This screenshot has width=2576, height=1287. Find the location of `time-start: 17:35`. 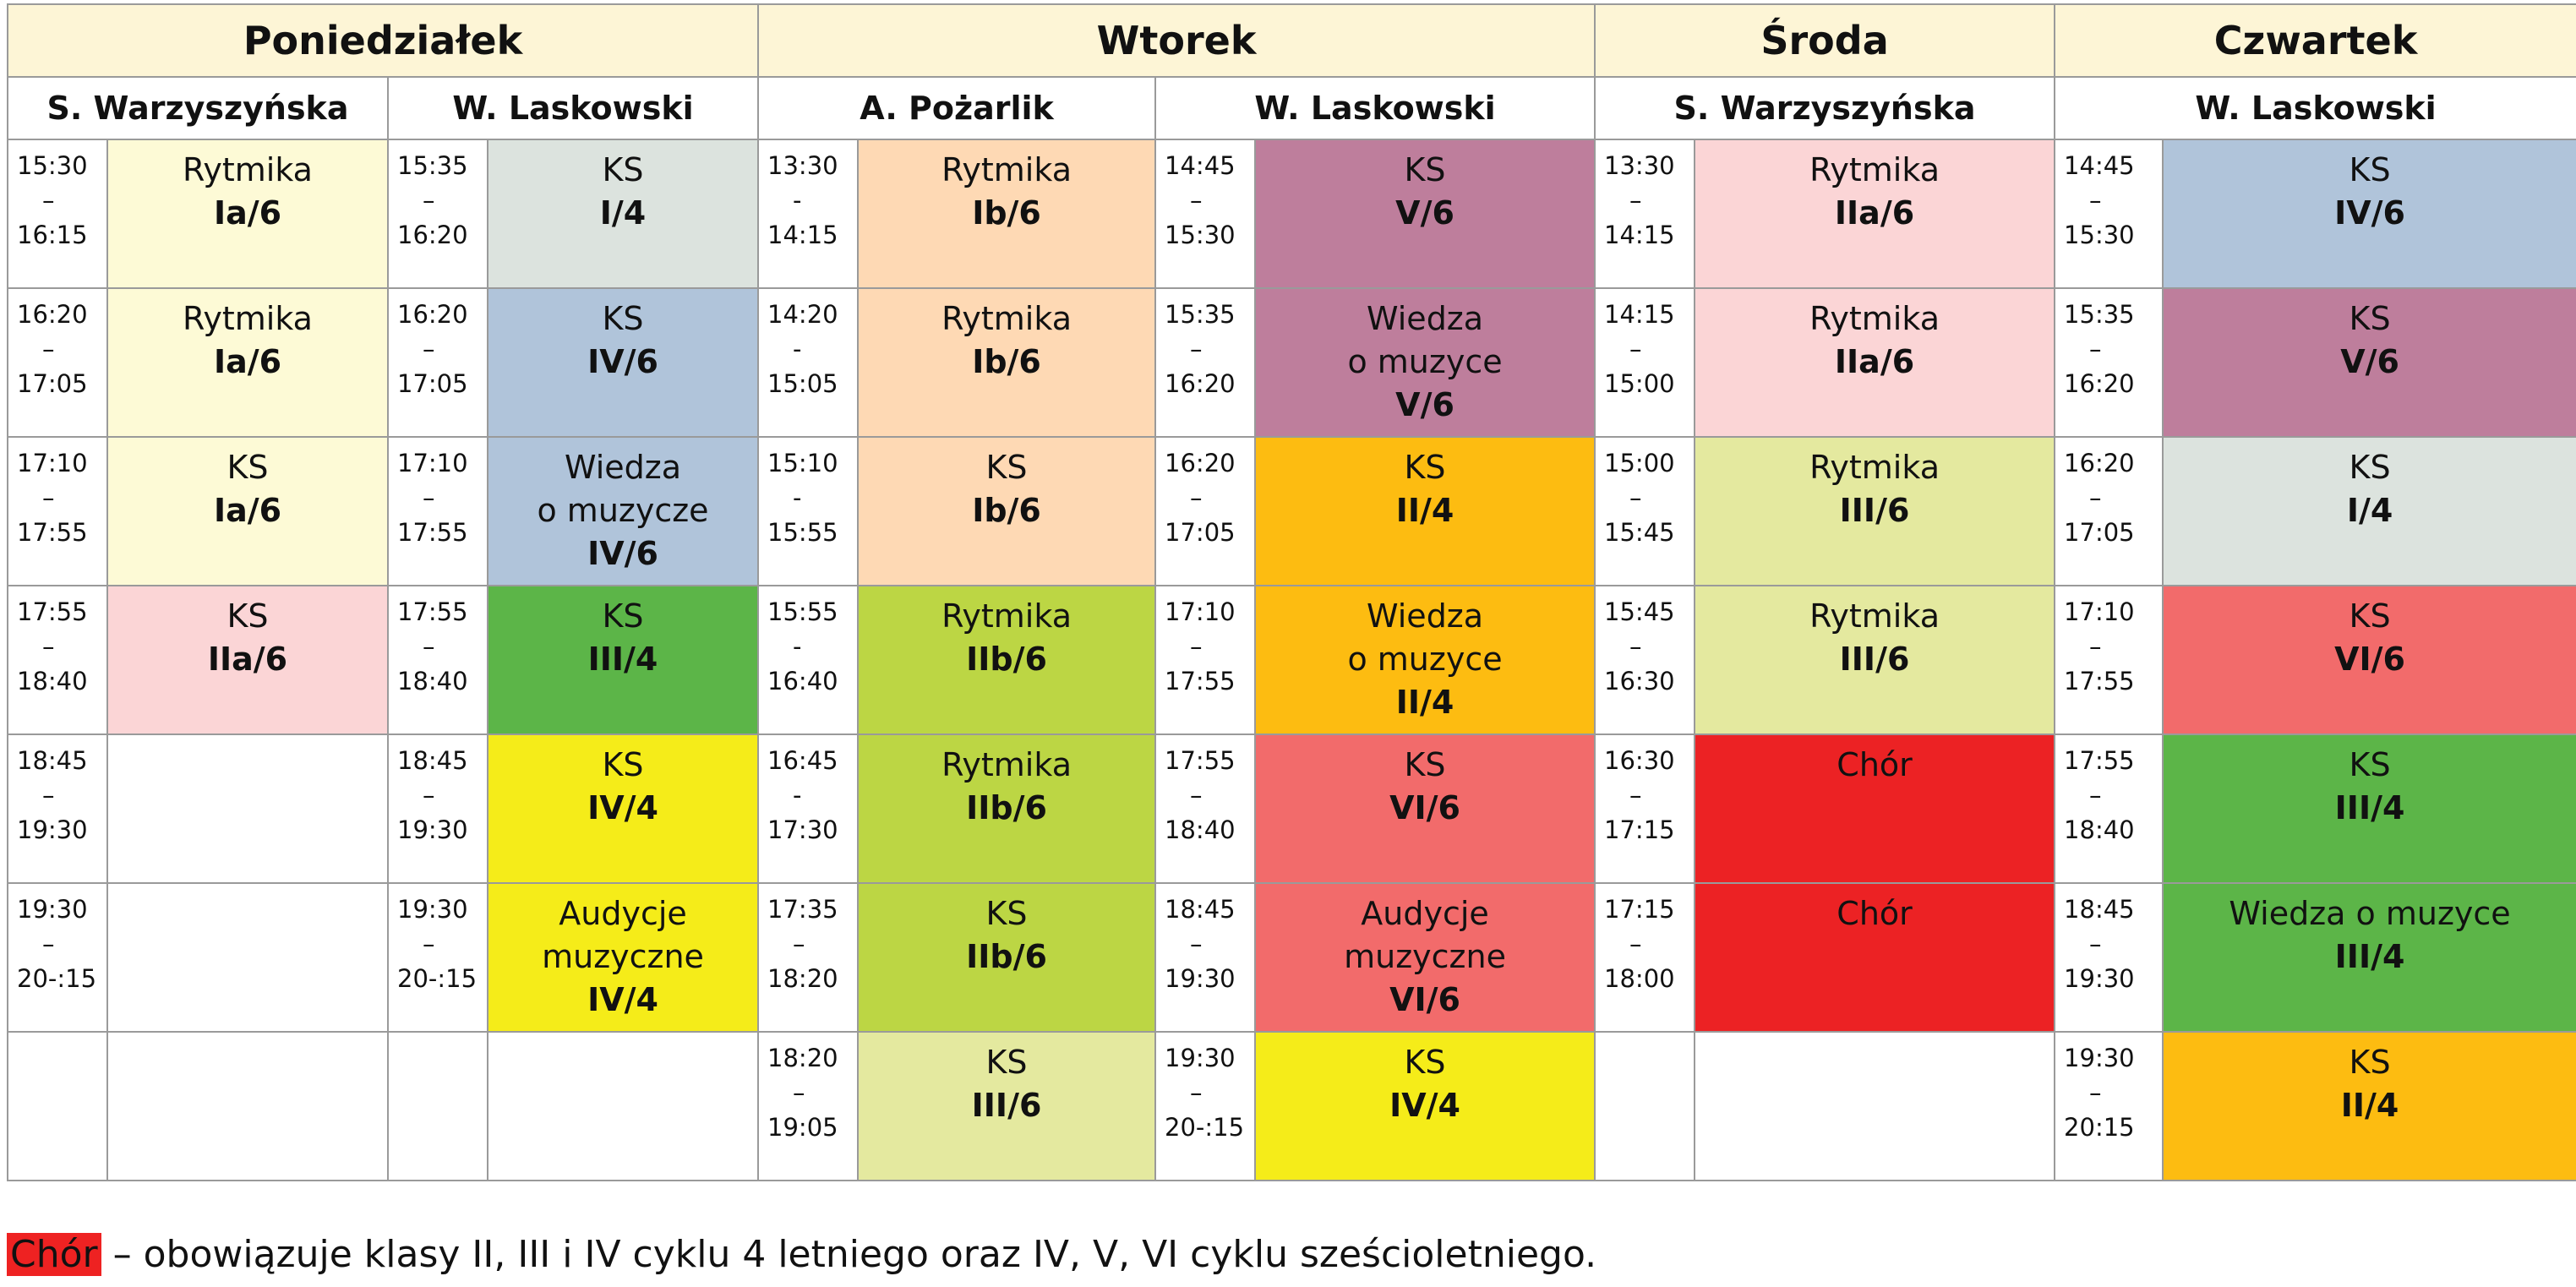

time-start: 17:35 is located at coordinates (802, 909).